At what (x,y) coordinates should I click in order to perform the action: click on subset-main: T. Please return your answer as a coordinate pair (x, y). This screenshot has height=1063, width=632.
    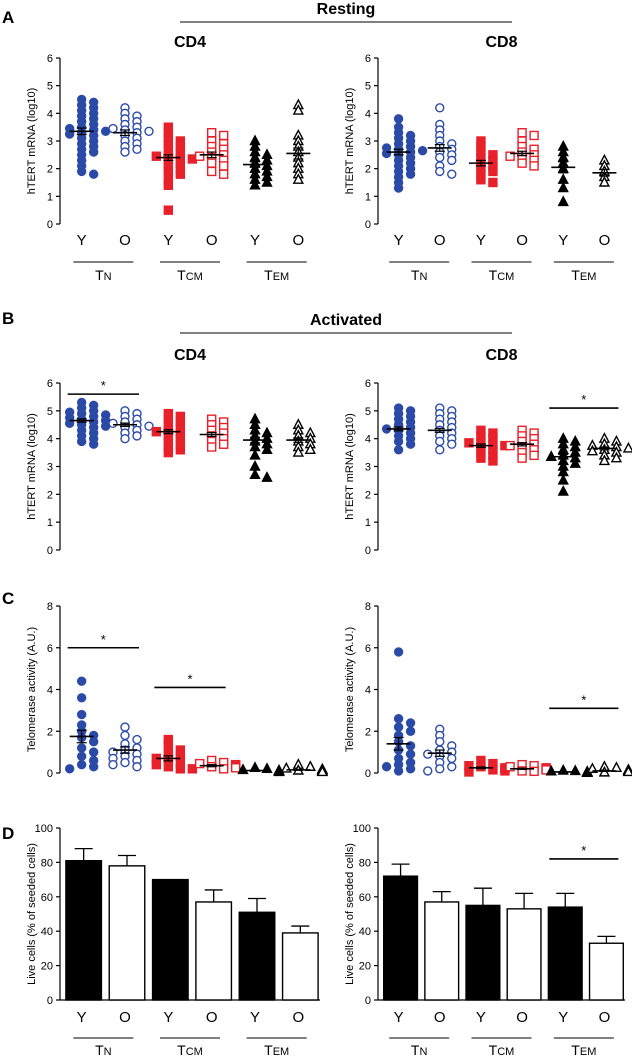
    Looking at the image, I should click on (575, 1050).